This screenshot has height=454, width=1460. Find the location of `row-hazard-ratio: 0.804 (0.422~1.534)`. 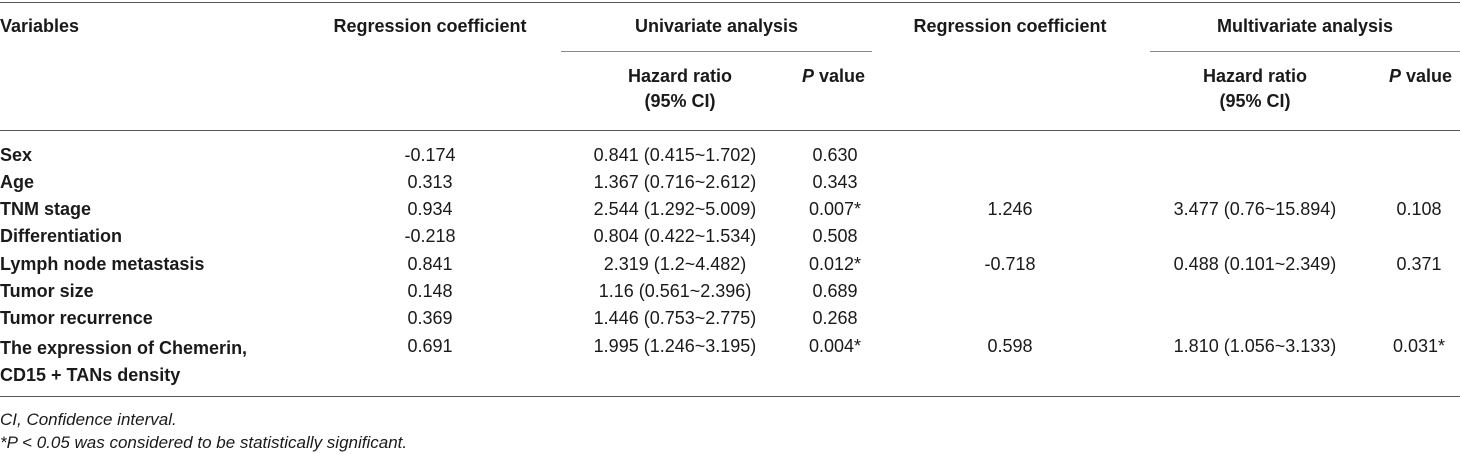

row-hazard-ratio: 0.804 (0.422~1.534) is located at coordinates (675, 236).